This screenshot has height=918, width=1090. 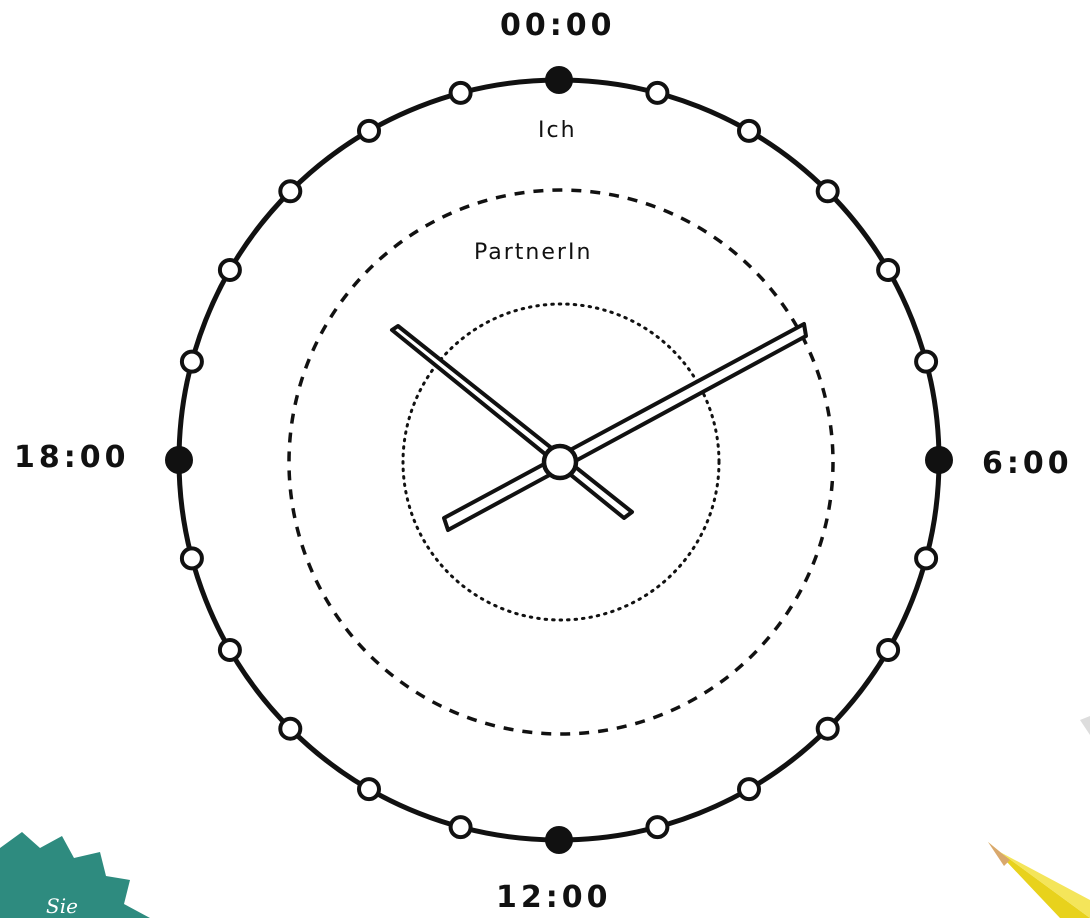 What do you see at coordinates (62, 906) in the screenshot?
I see `badge-label: Sie` at bounding box center [62, 906].